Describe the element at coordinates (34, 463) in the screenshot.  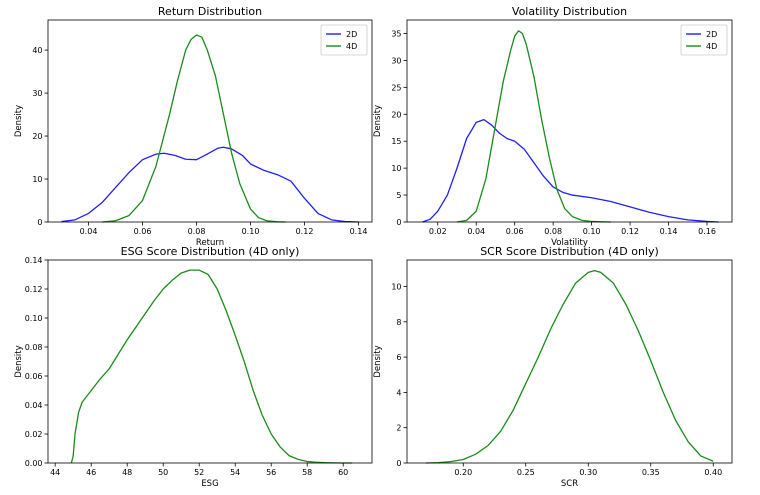
I see `y-tick-label: 0.00` at that location.